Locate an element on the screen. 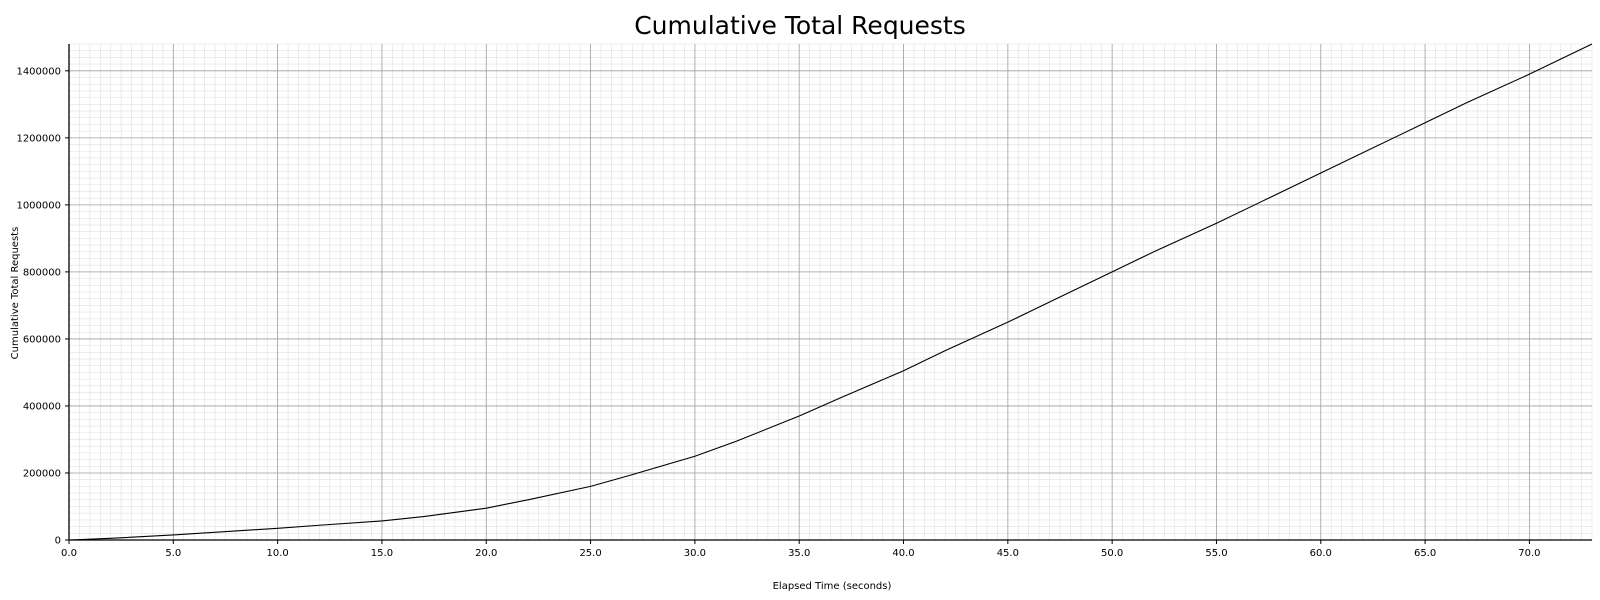  x-tick-label: 55.0 is located at coordinates (1216, 553).